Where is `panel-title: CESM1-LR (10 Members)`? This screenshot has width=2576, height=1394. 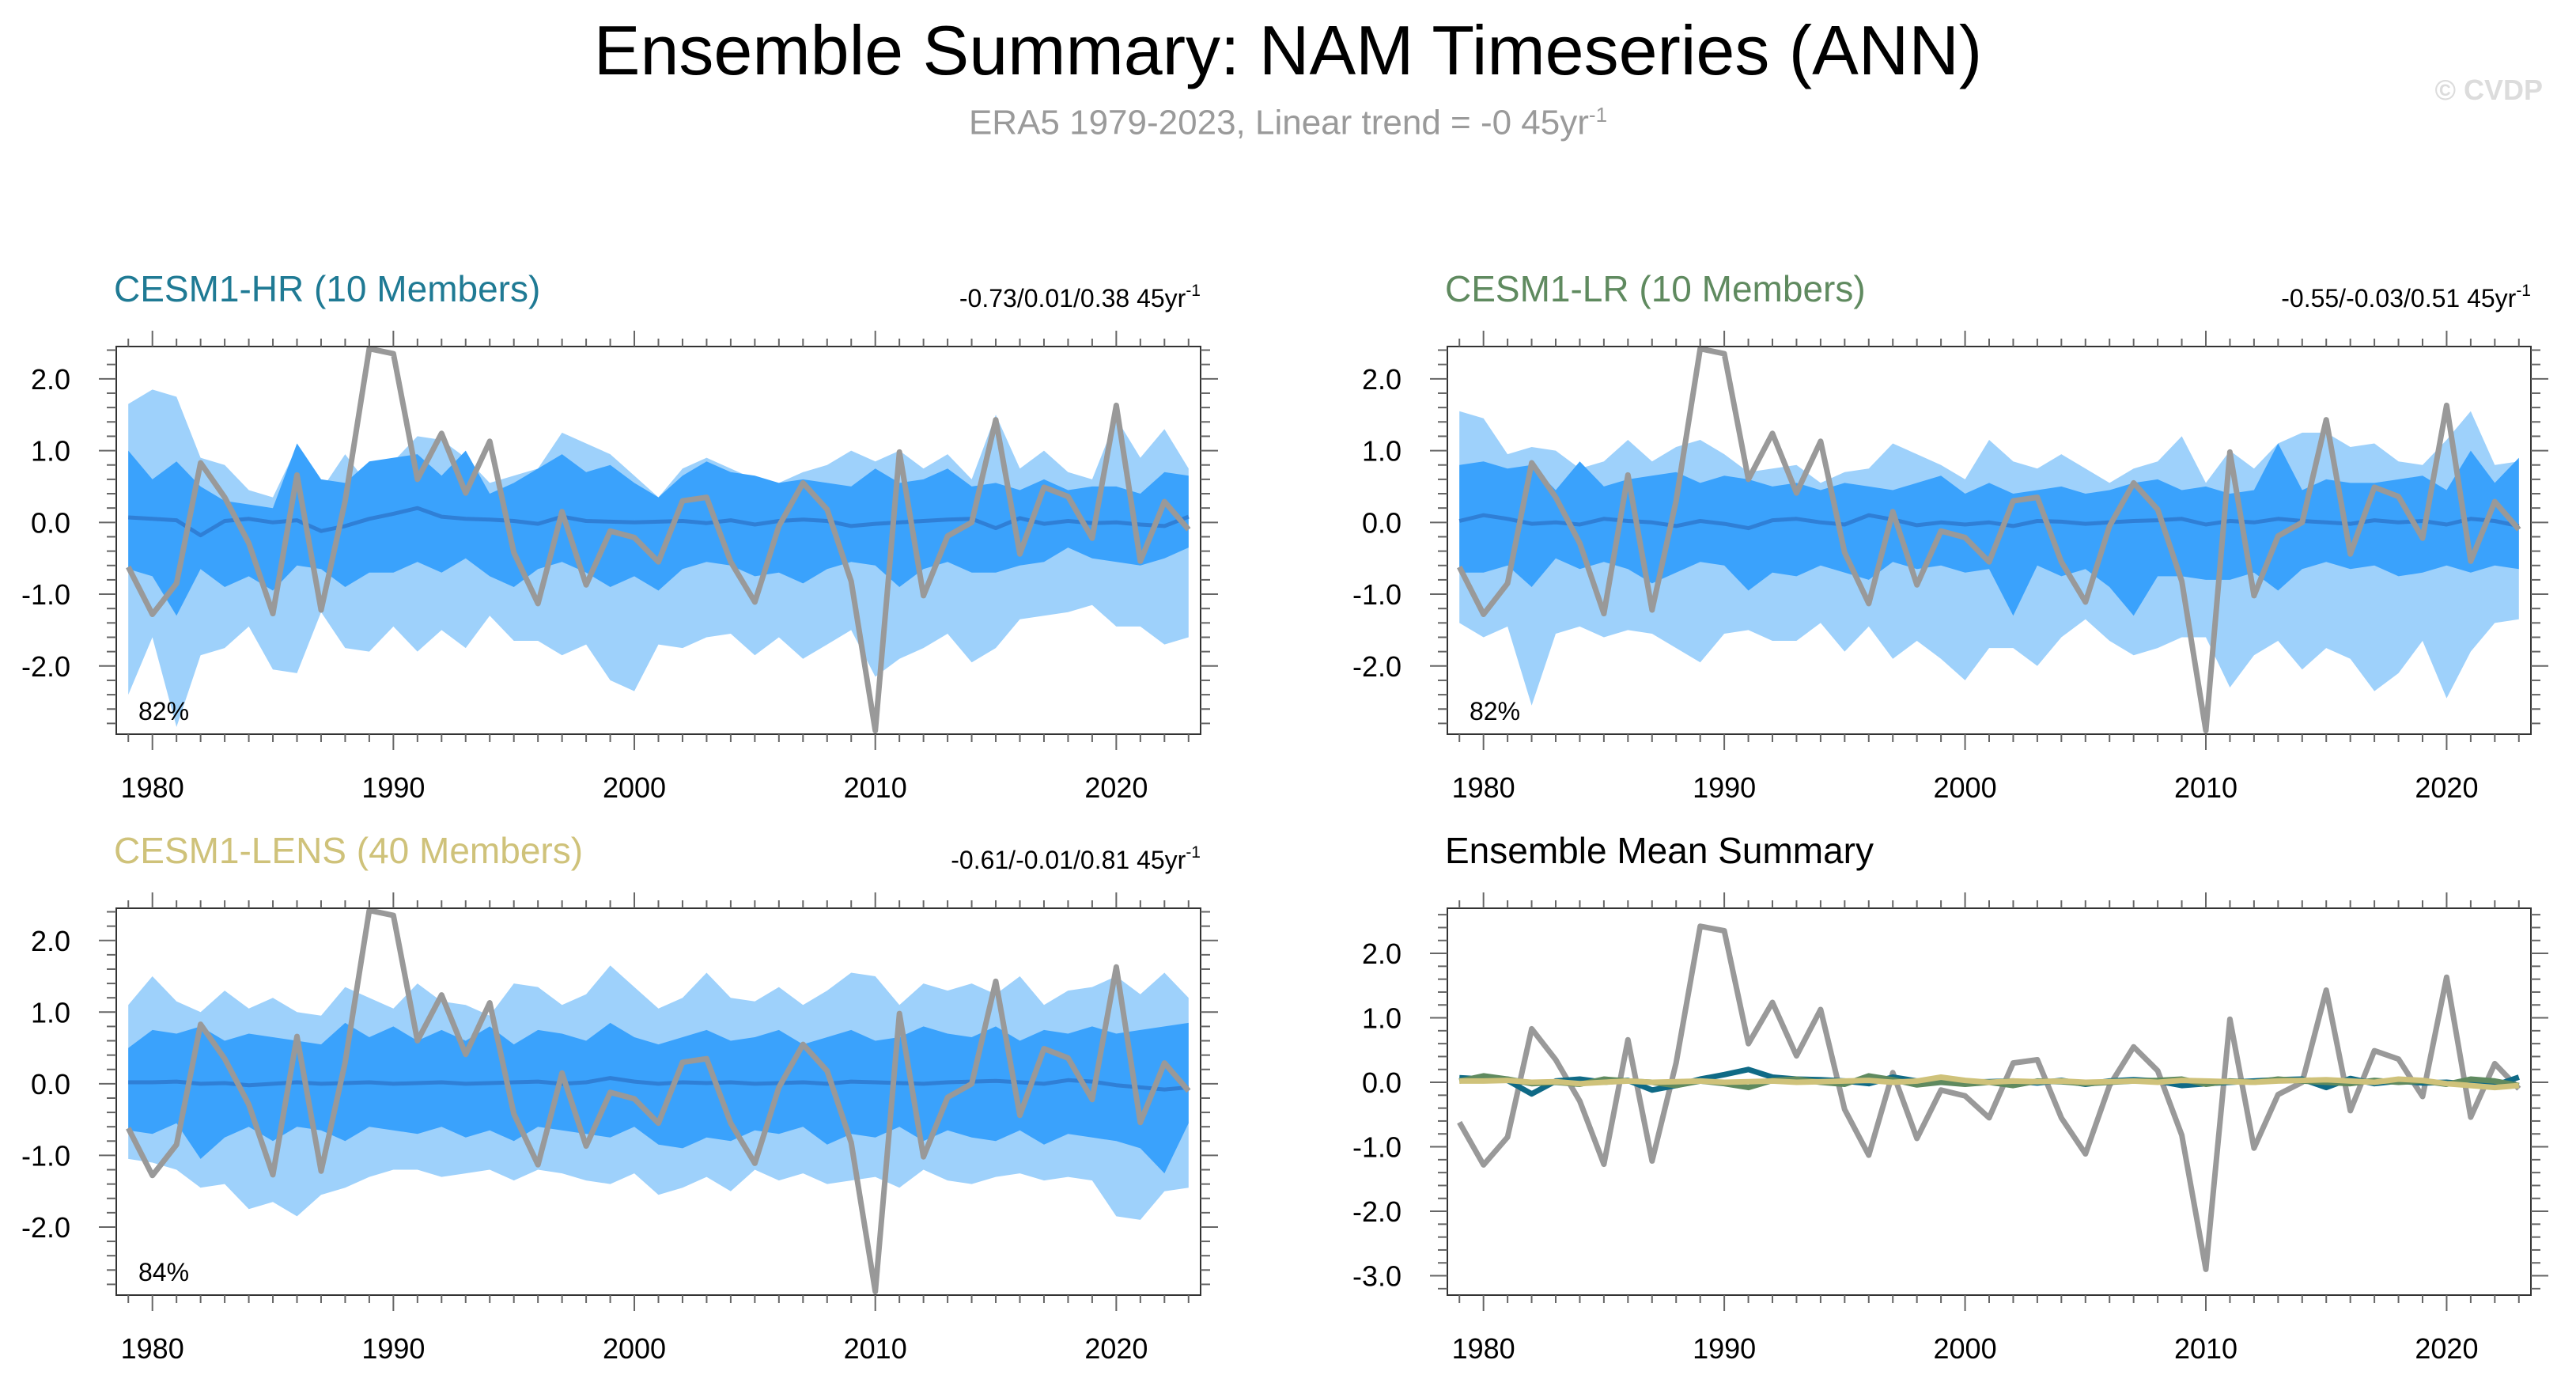 panel-title: CESM1-LR (10 Members) is located at coordinates (1656, 288).